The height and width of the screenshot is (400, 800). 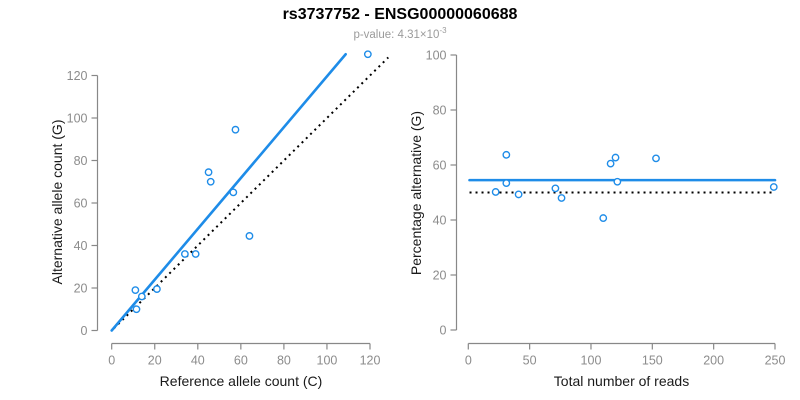 I want to click on x-tick-label: 250, so click(x=775, y=361).